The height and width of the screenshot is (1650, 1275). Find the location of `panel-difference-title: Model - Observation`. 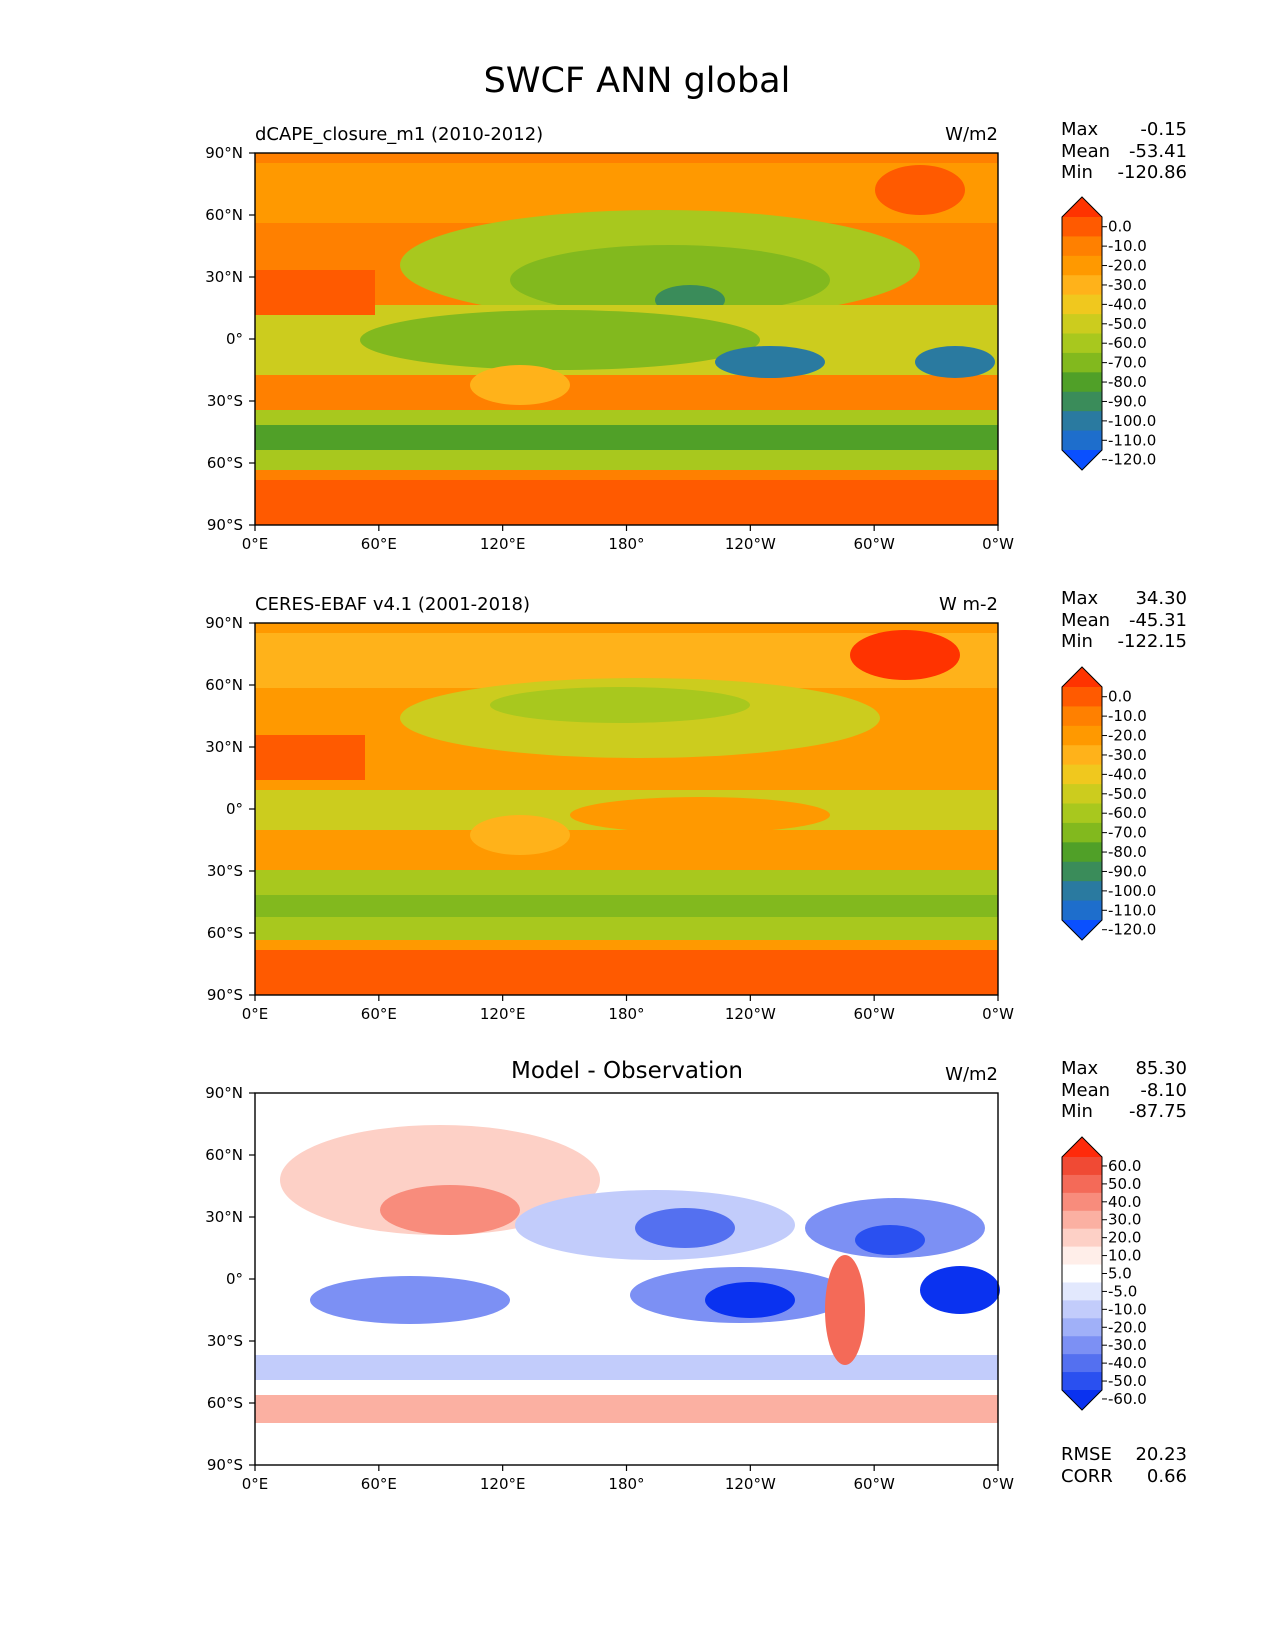

panel-difference-title: Model - Observation is located at coordinates (627, 1071).